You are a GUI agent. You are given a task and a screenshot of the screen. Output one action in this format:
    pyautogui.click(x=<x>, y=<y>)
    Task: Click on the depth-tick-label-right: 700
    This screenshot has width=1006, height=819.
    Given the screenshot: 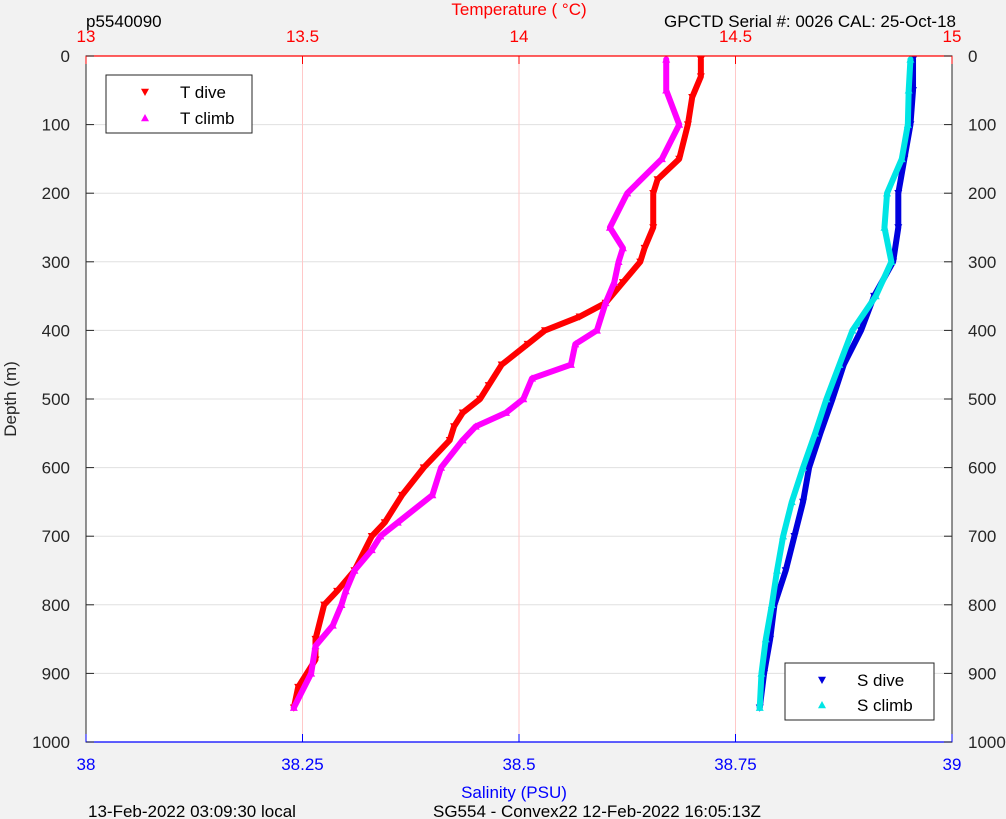 What is the action you would take?
    pyautogui.click(x=982, y=536)
    